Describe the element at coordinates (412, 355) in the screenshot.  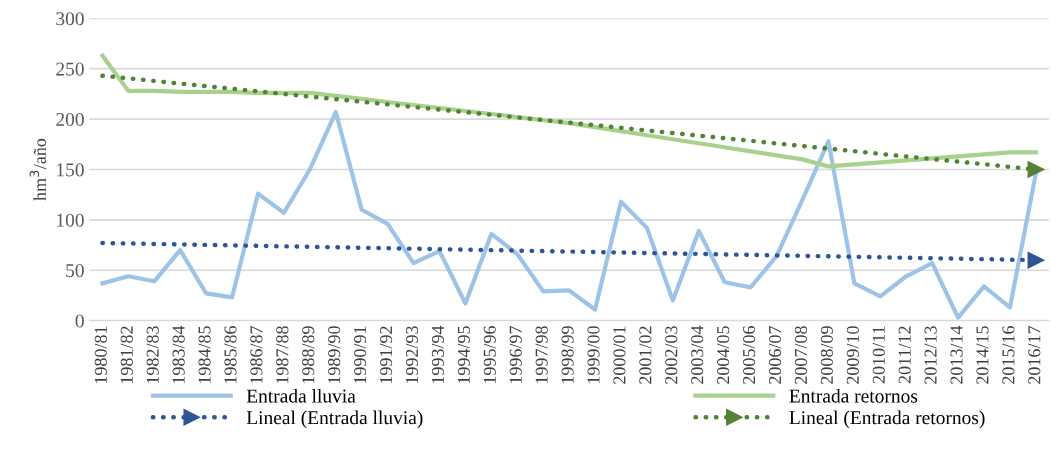
I see `x-tick-label: 1992/93` at that location.